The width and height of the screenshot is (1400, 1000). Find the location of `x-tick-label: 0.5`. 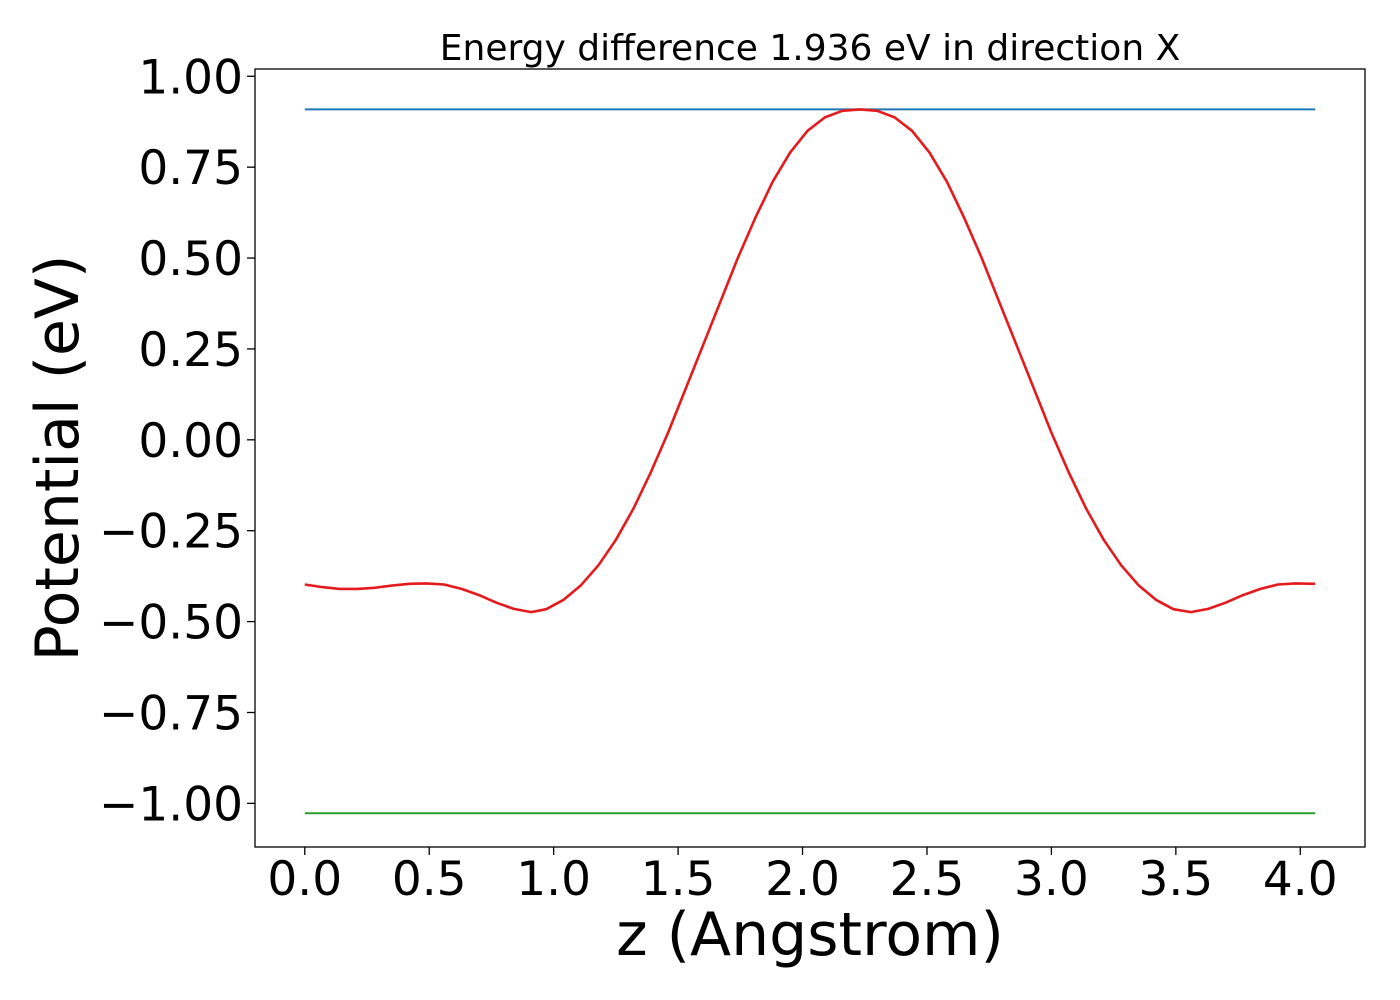

x-tick-label: 0.5 is located at coordinates (429, 879).